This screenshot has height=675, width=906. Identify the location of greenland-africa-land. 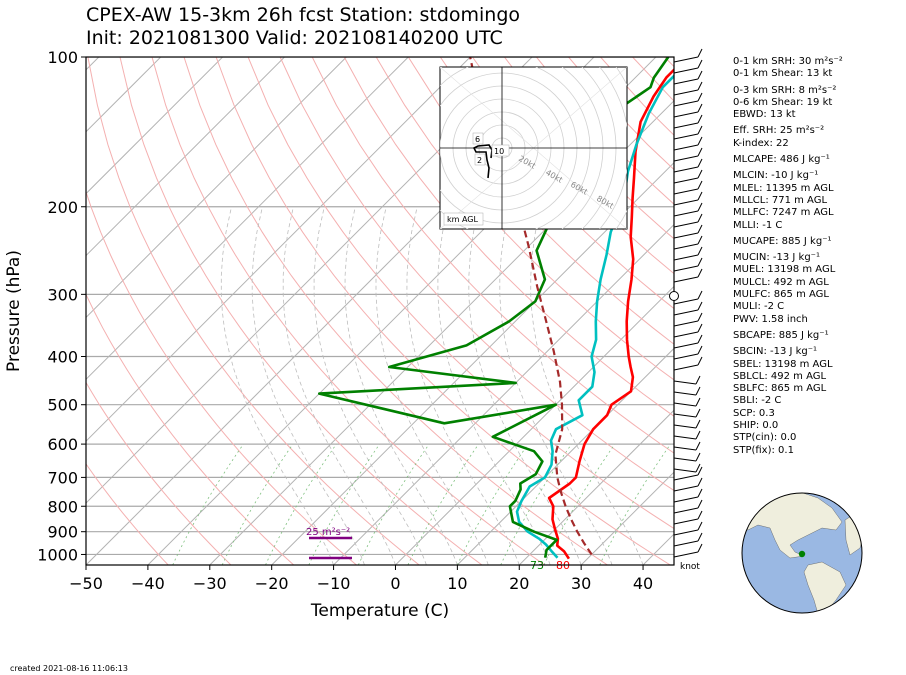
(853, 533).